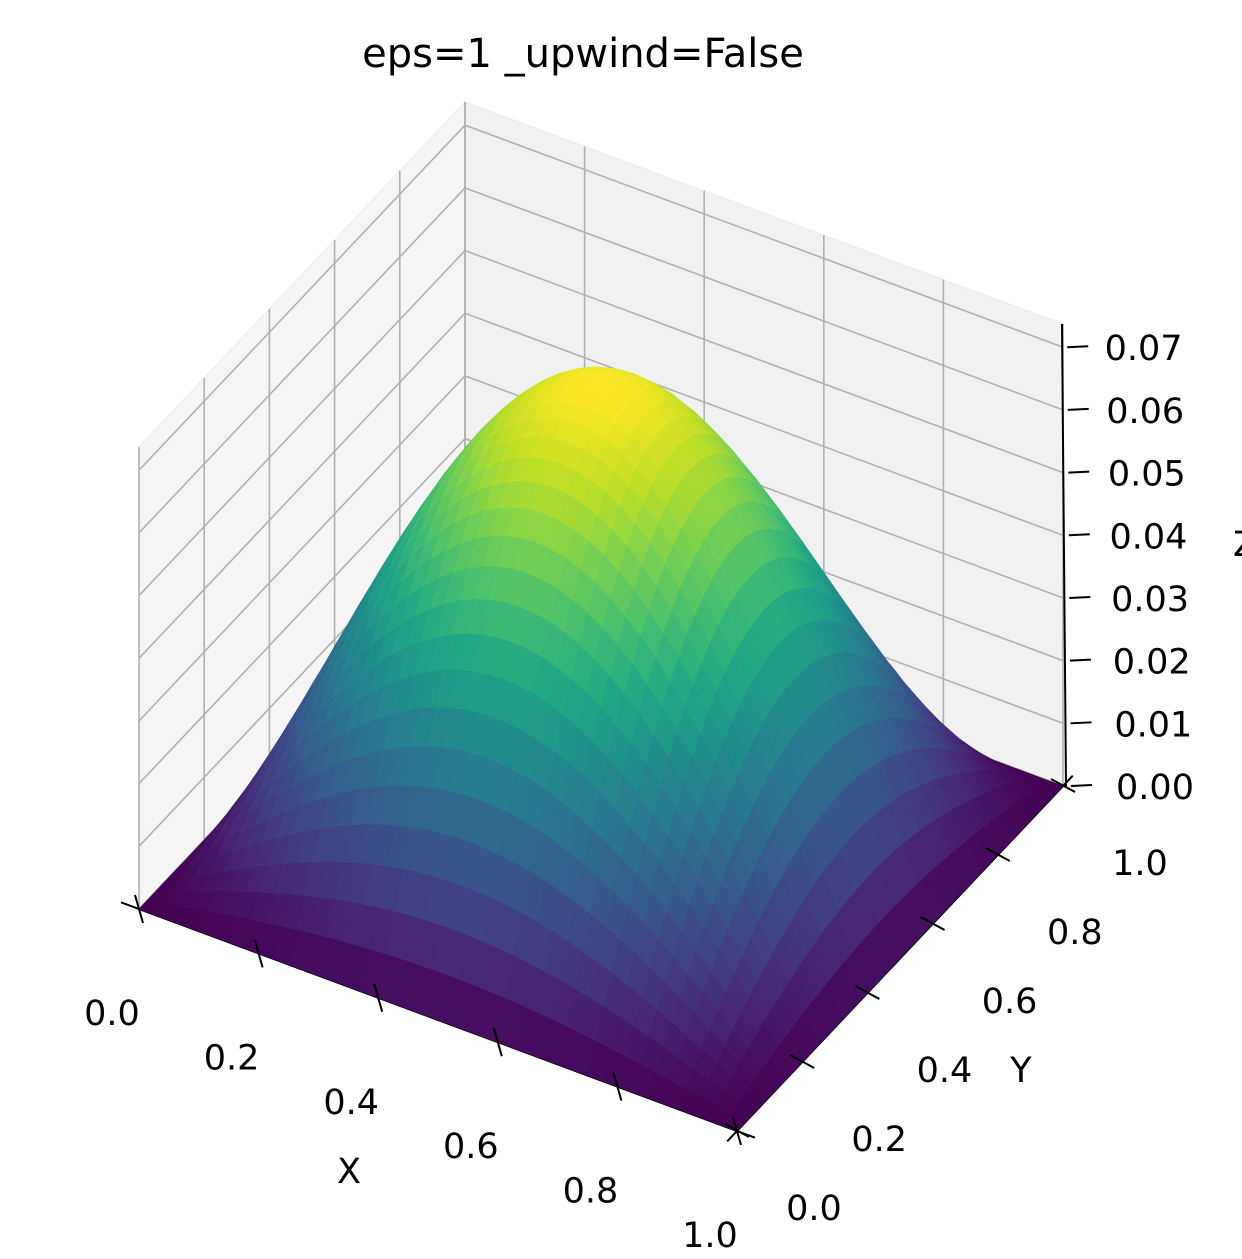 The image size is (1242, 1259). Describe the element at coordinates (1020, 1071) in the screenshot. I see `y-axis-label: Y` at that location.